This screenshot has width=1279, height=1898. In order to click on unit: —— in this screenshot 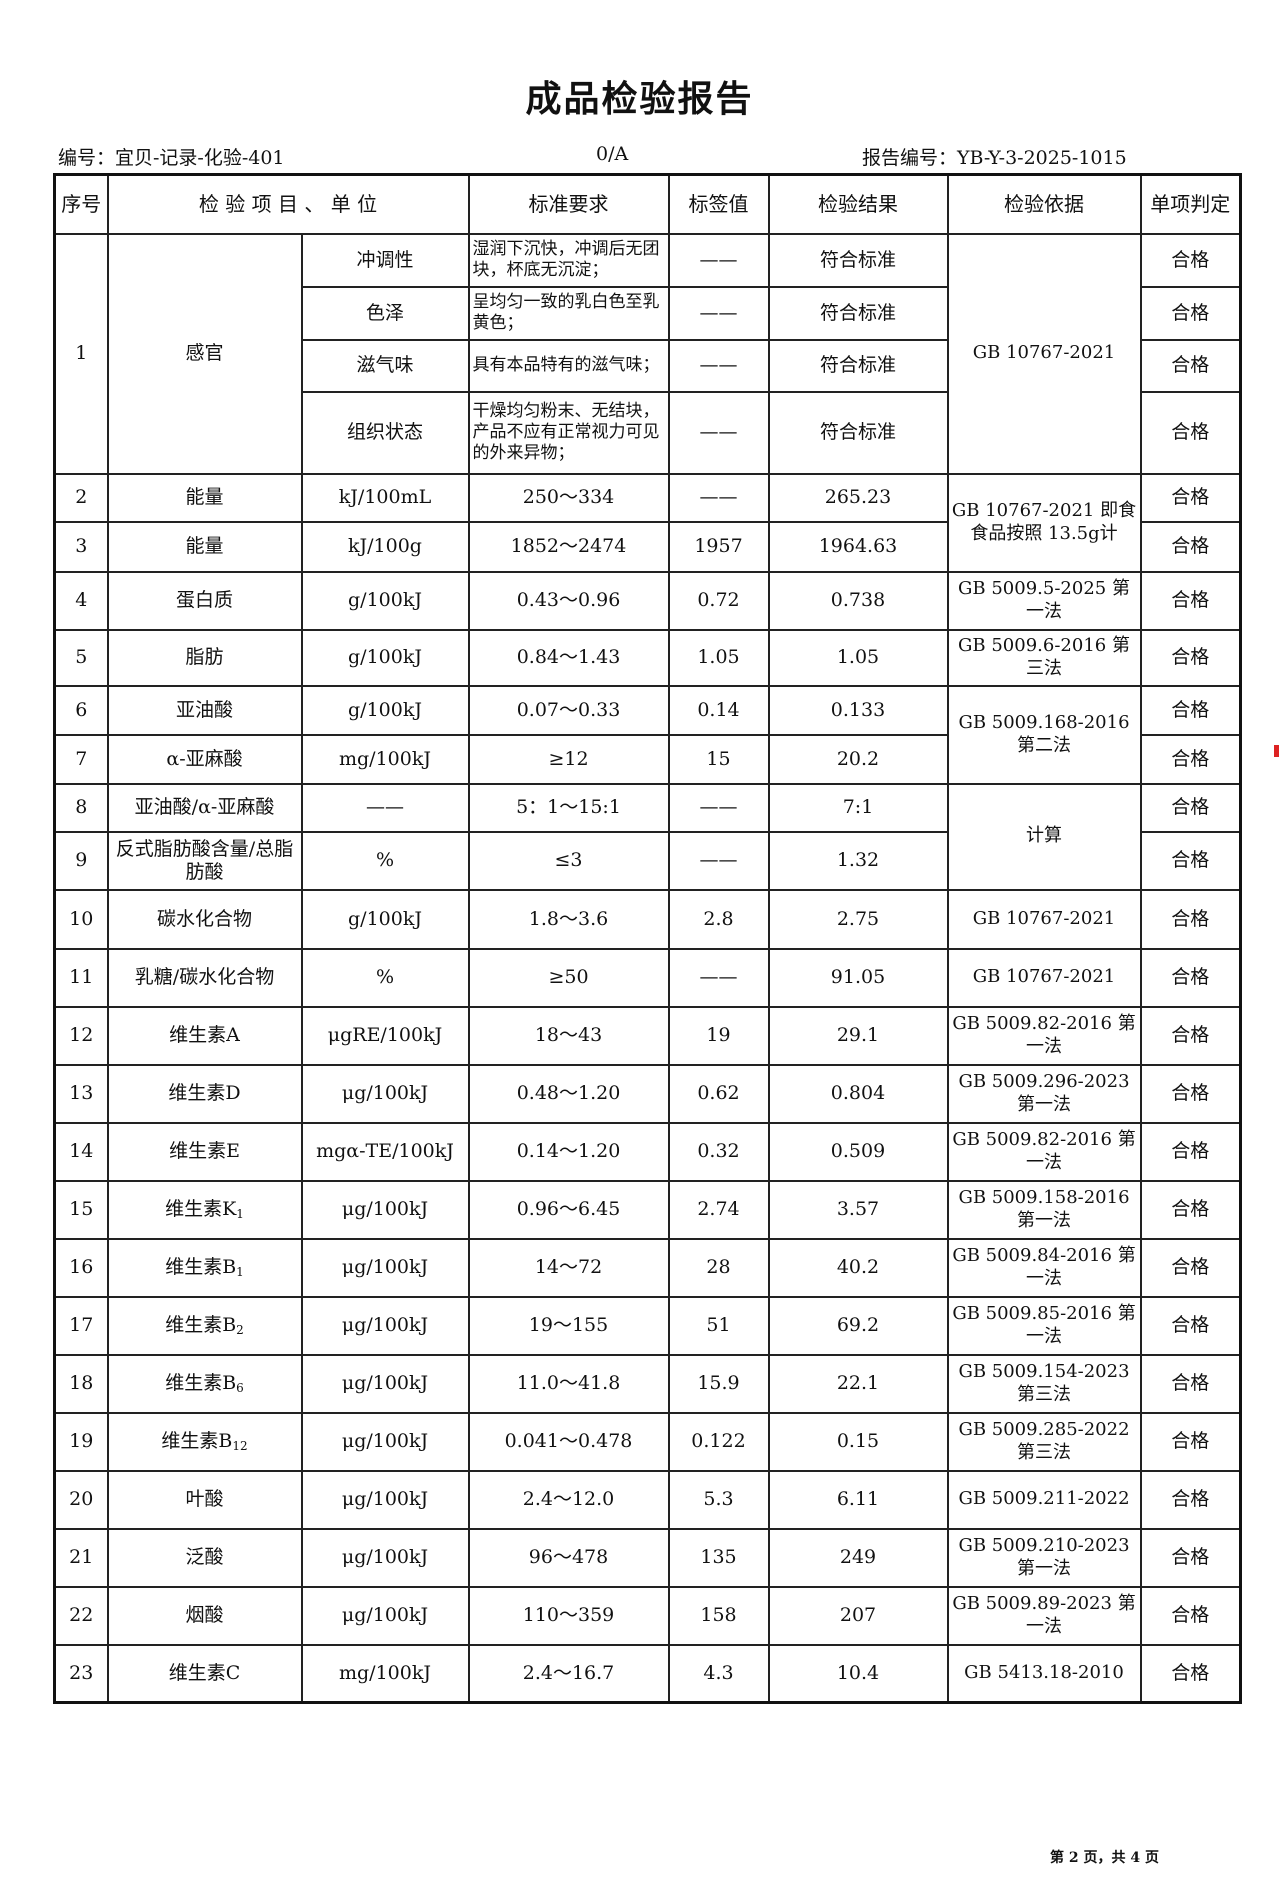, I will do `click(385, 807)`.